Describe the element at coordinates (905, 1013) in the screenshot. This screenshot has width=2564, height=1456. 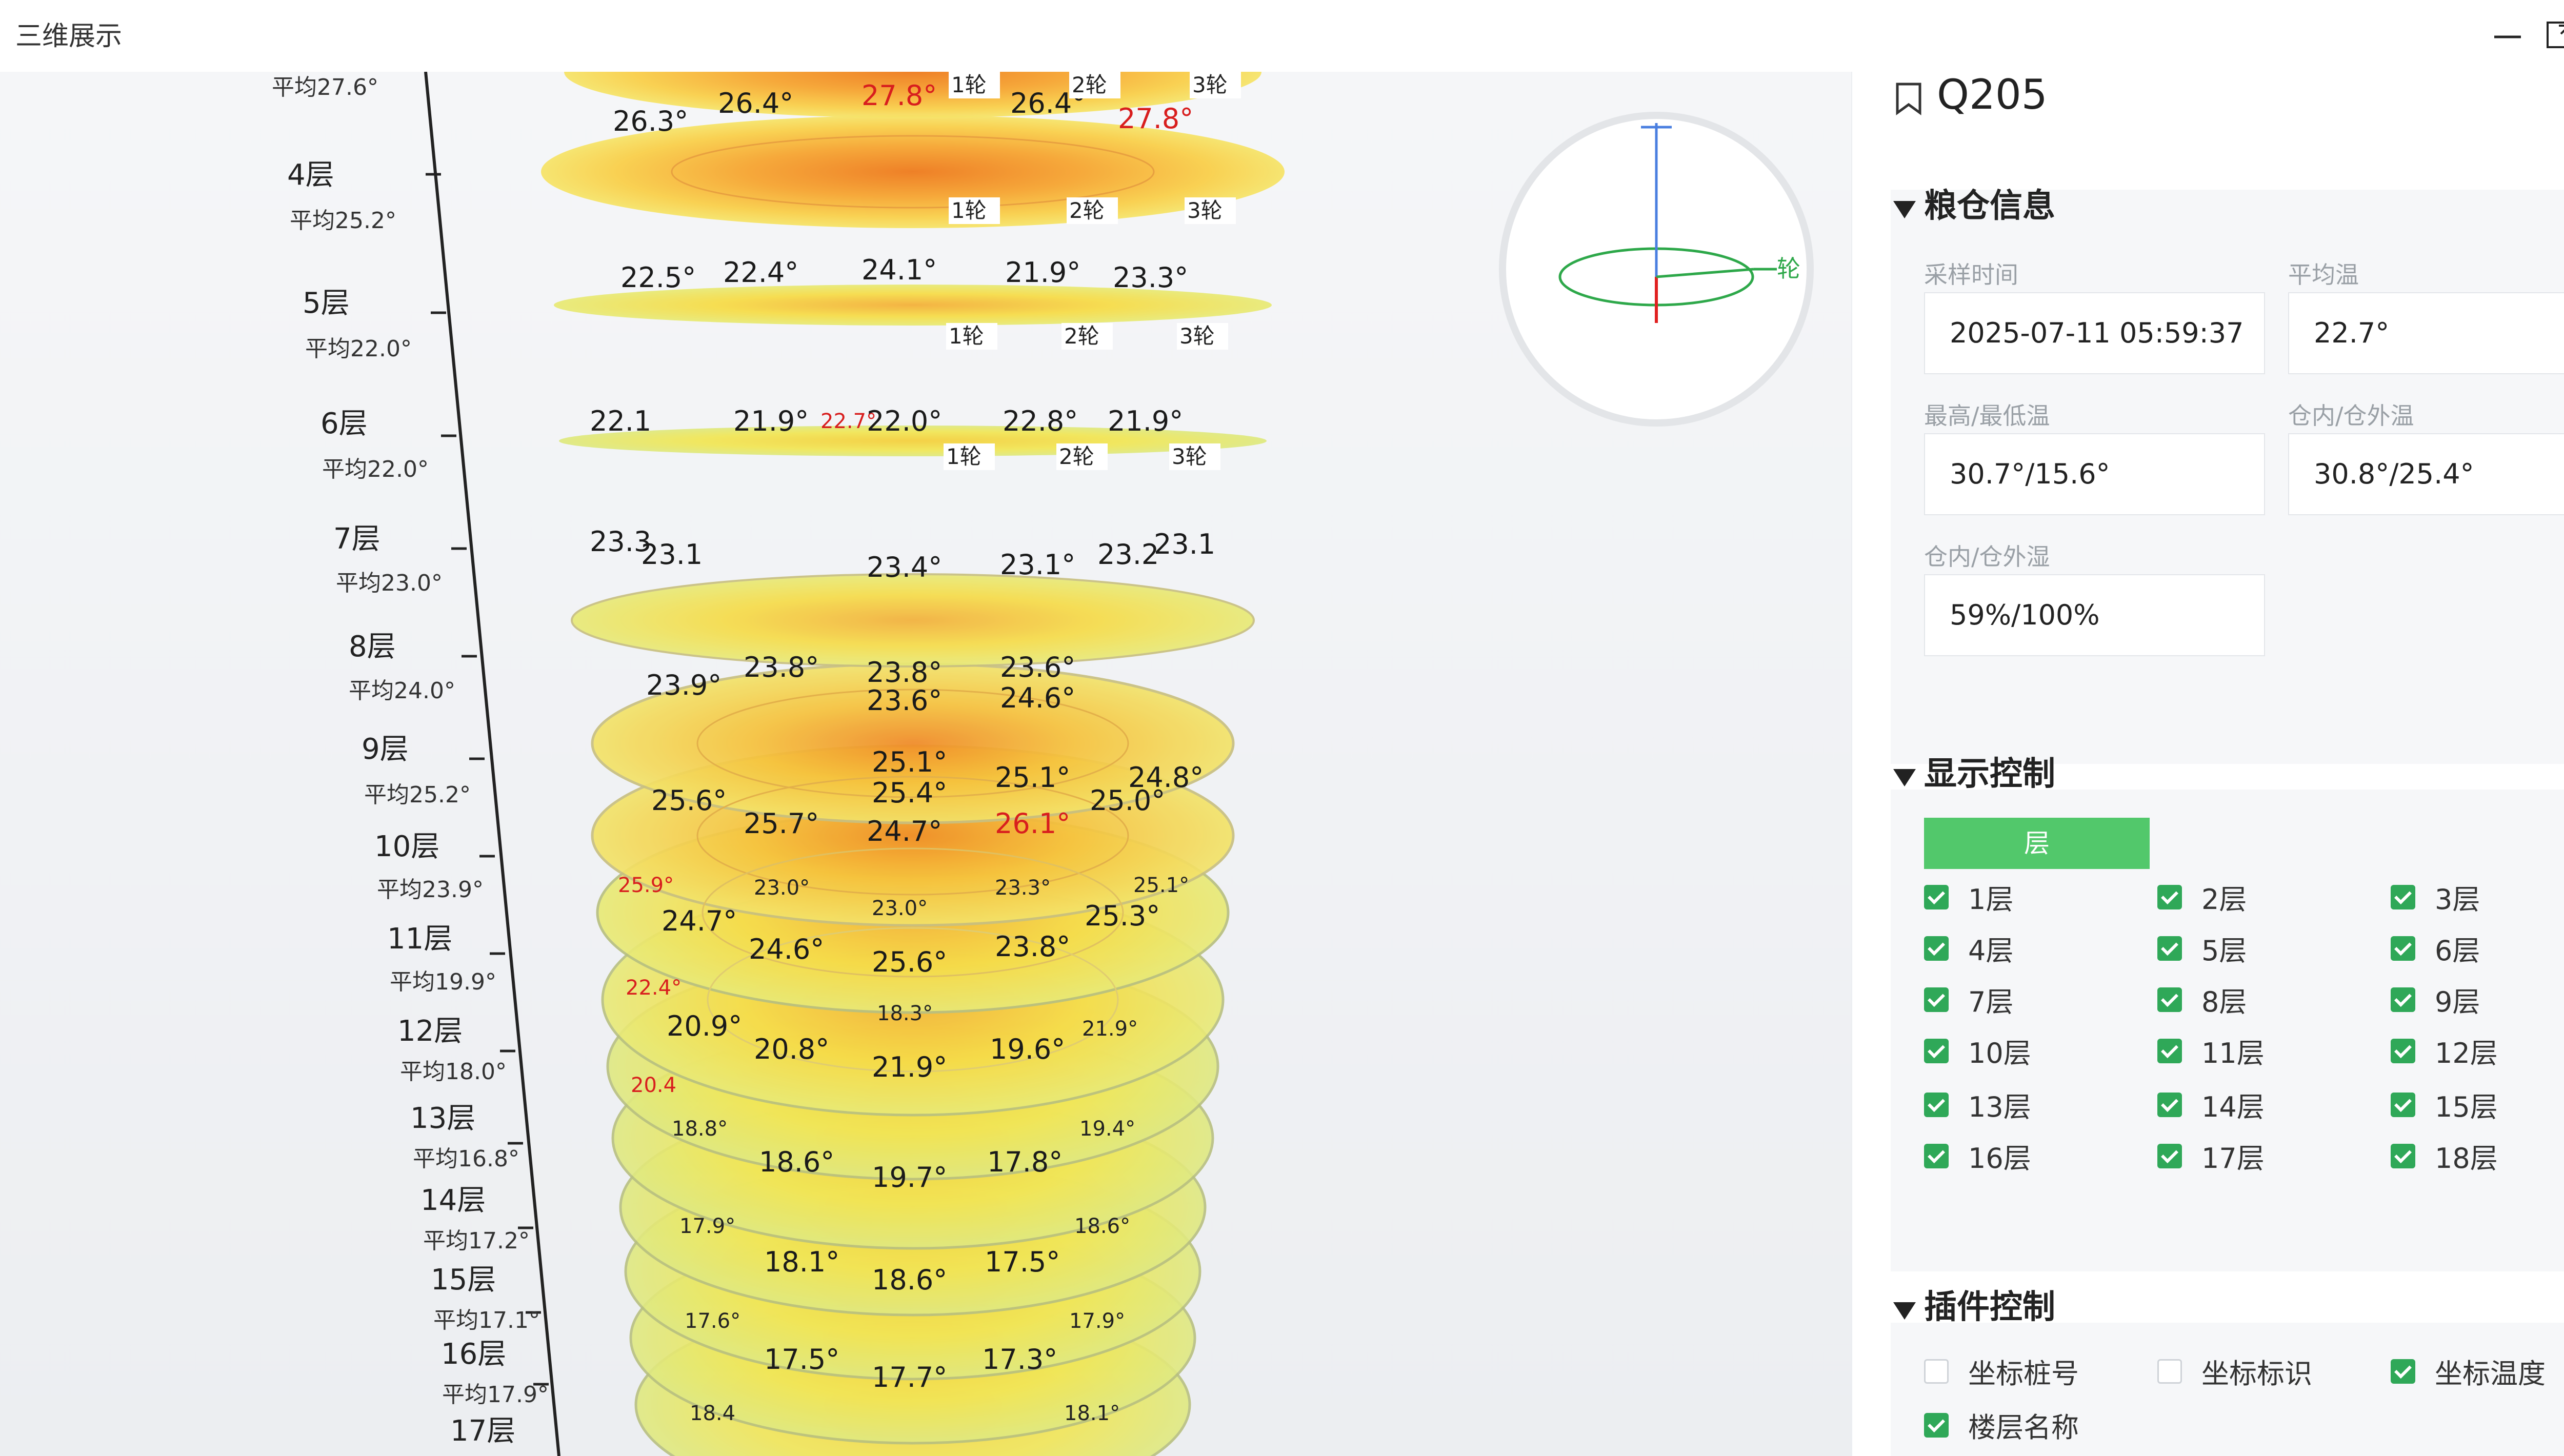
I see `temp-label: 18.3°` at that location.